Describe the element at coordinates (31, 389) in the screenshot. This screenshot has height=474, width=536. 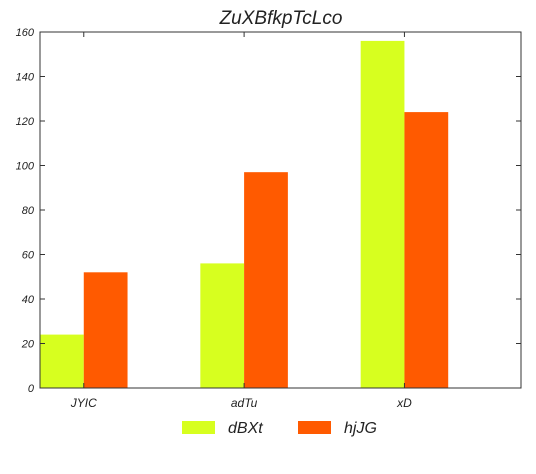
I see `y-tick-label: 0` at that location.